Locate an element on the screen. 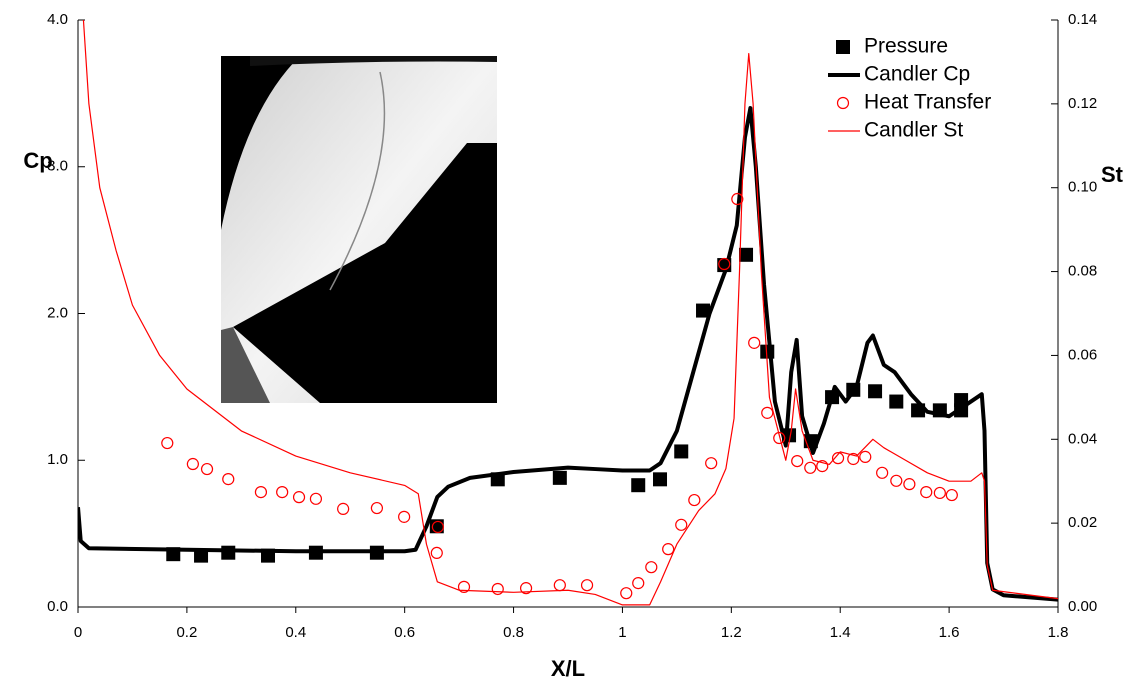 The image size is (1133, 687). x-axis-label: X/L is located at coordinates (568, 668).